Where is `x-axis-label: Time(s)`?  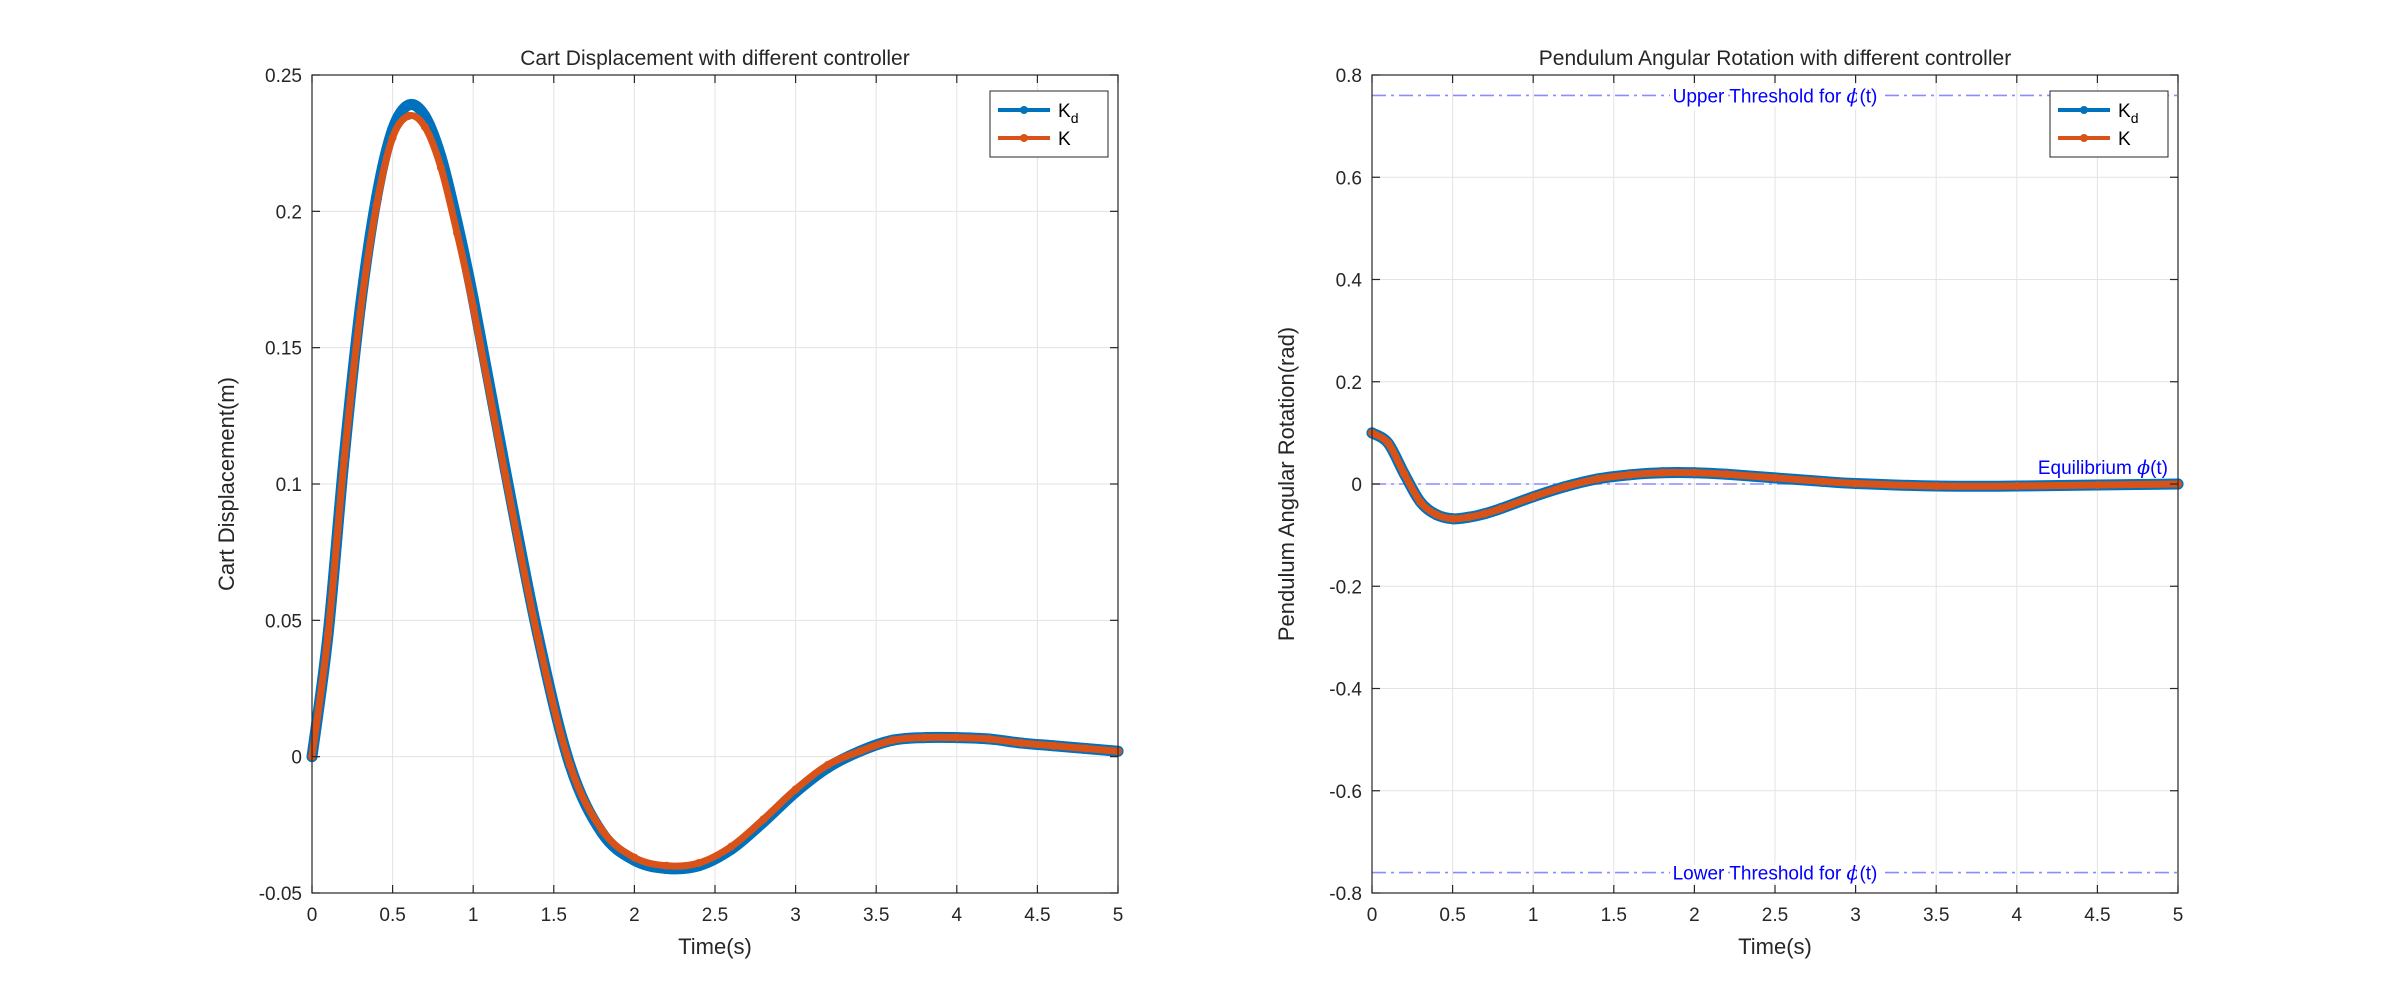
x-axis-label: Time(s) is located at coordinates (1775, 946).